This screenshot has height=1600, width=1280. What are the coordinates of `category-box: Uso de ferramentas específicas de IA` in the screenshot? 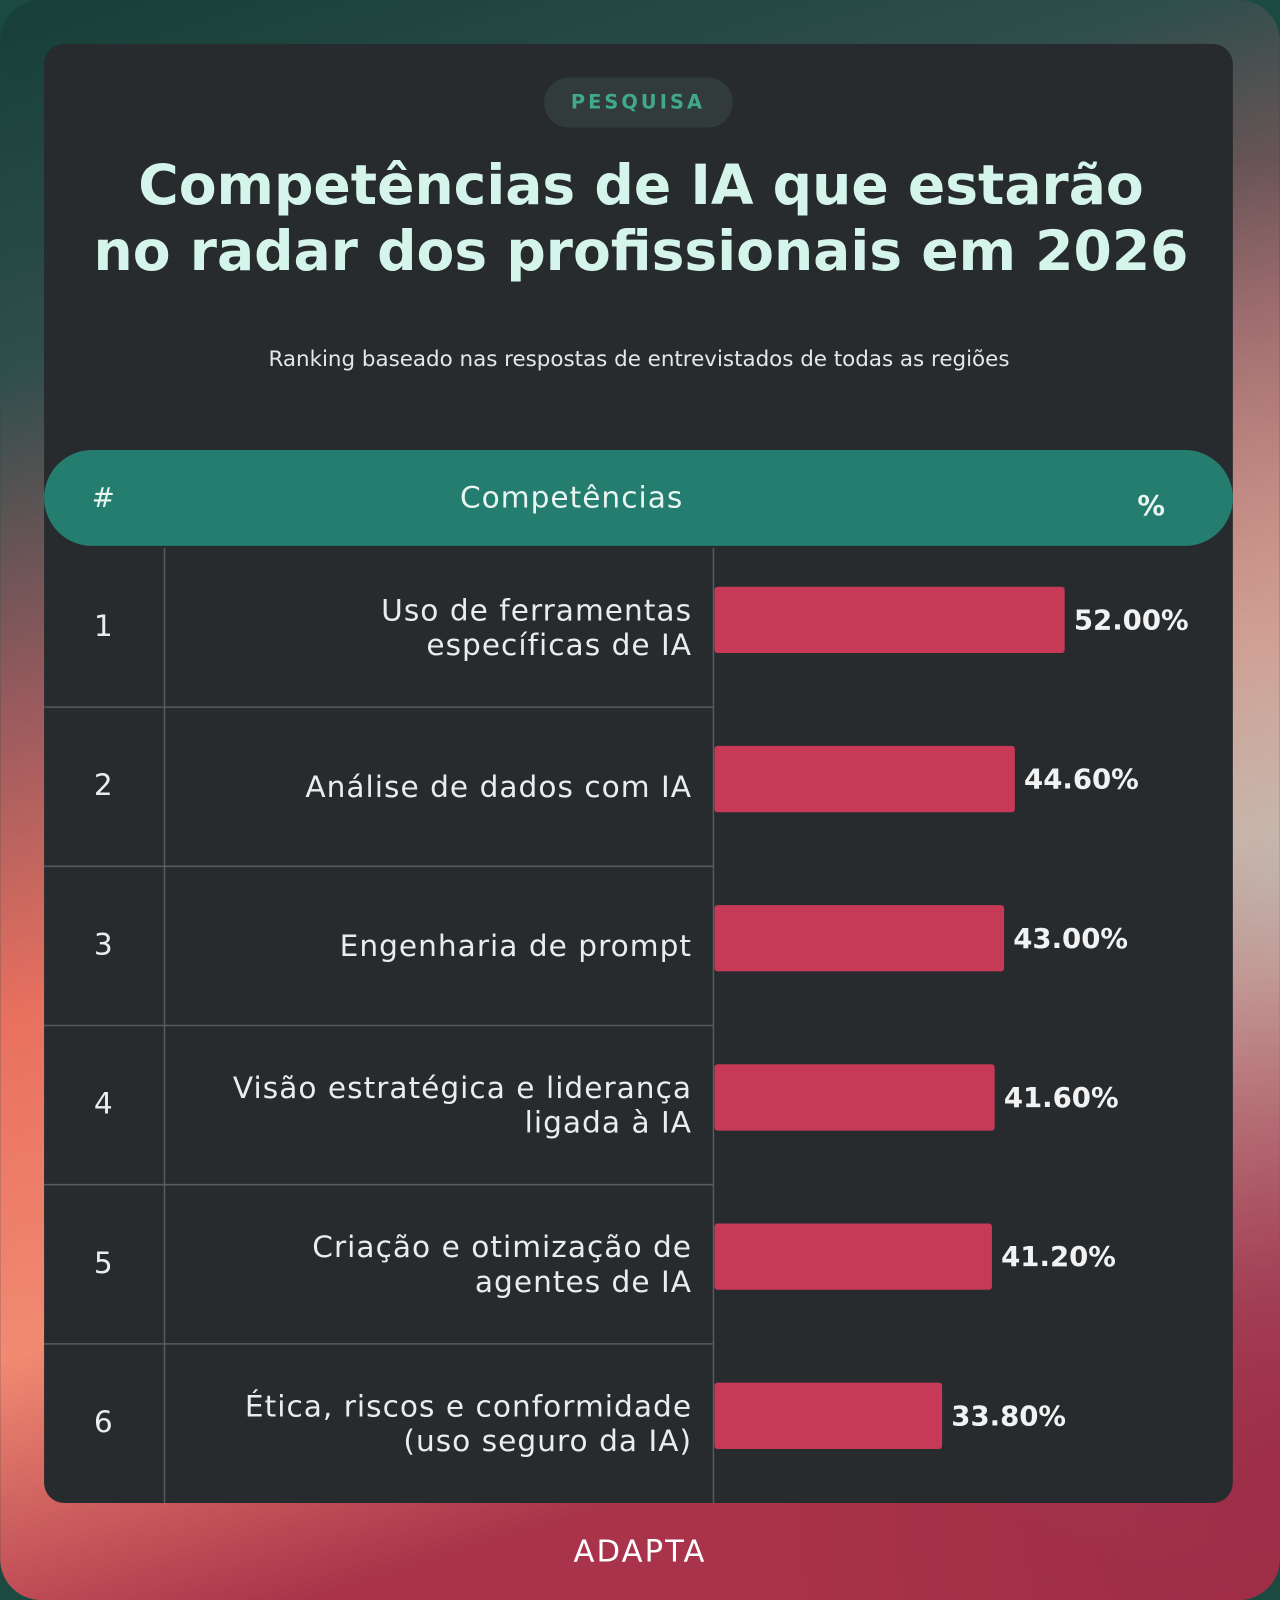 It's located at (537, 627).